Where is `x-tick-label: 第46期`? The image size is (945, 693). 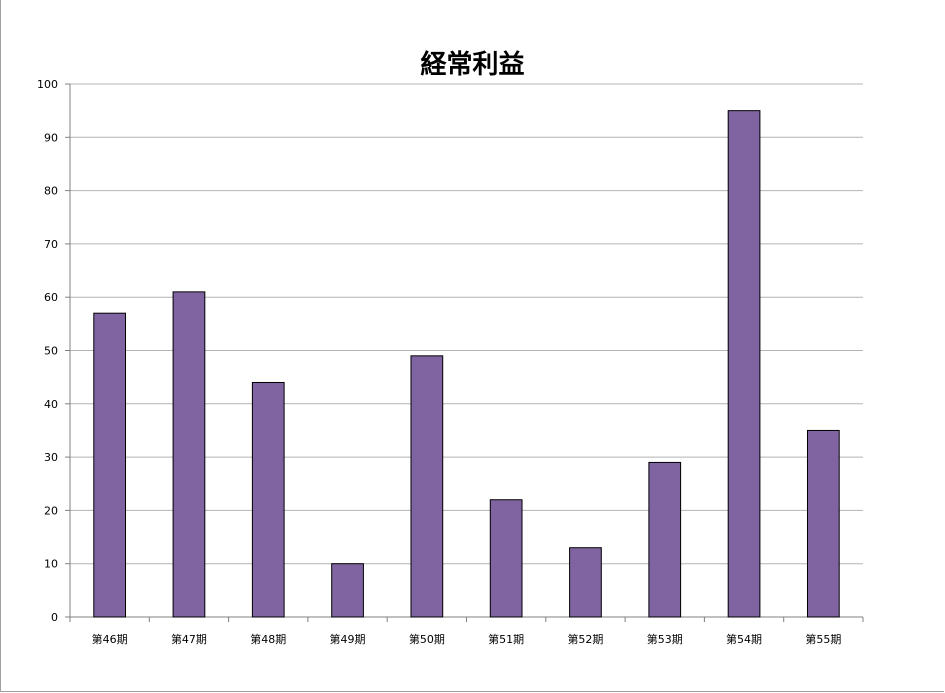
x-tick-label: 第46期 is located at coordinates (110, 639).